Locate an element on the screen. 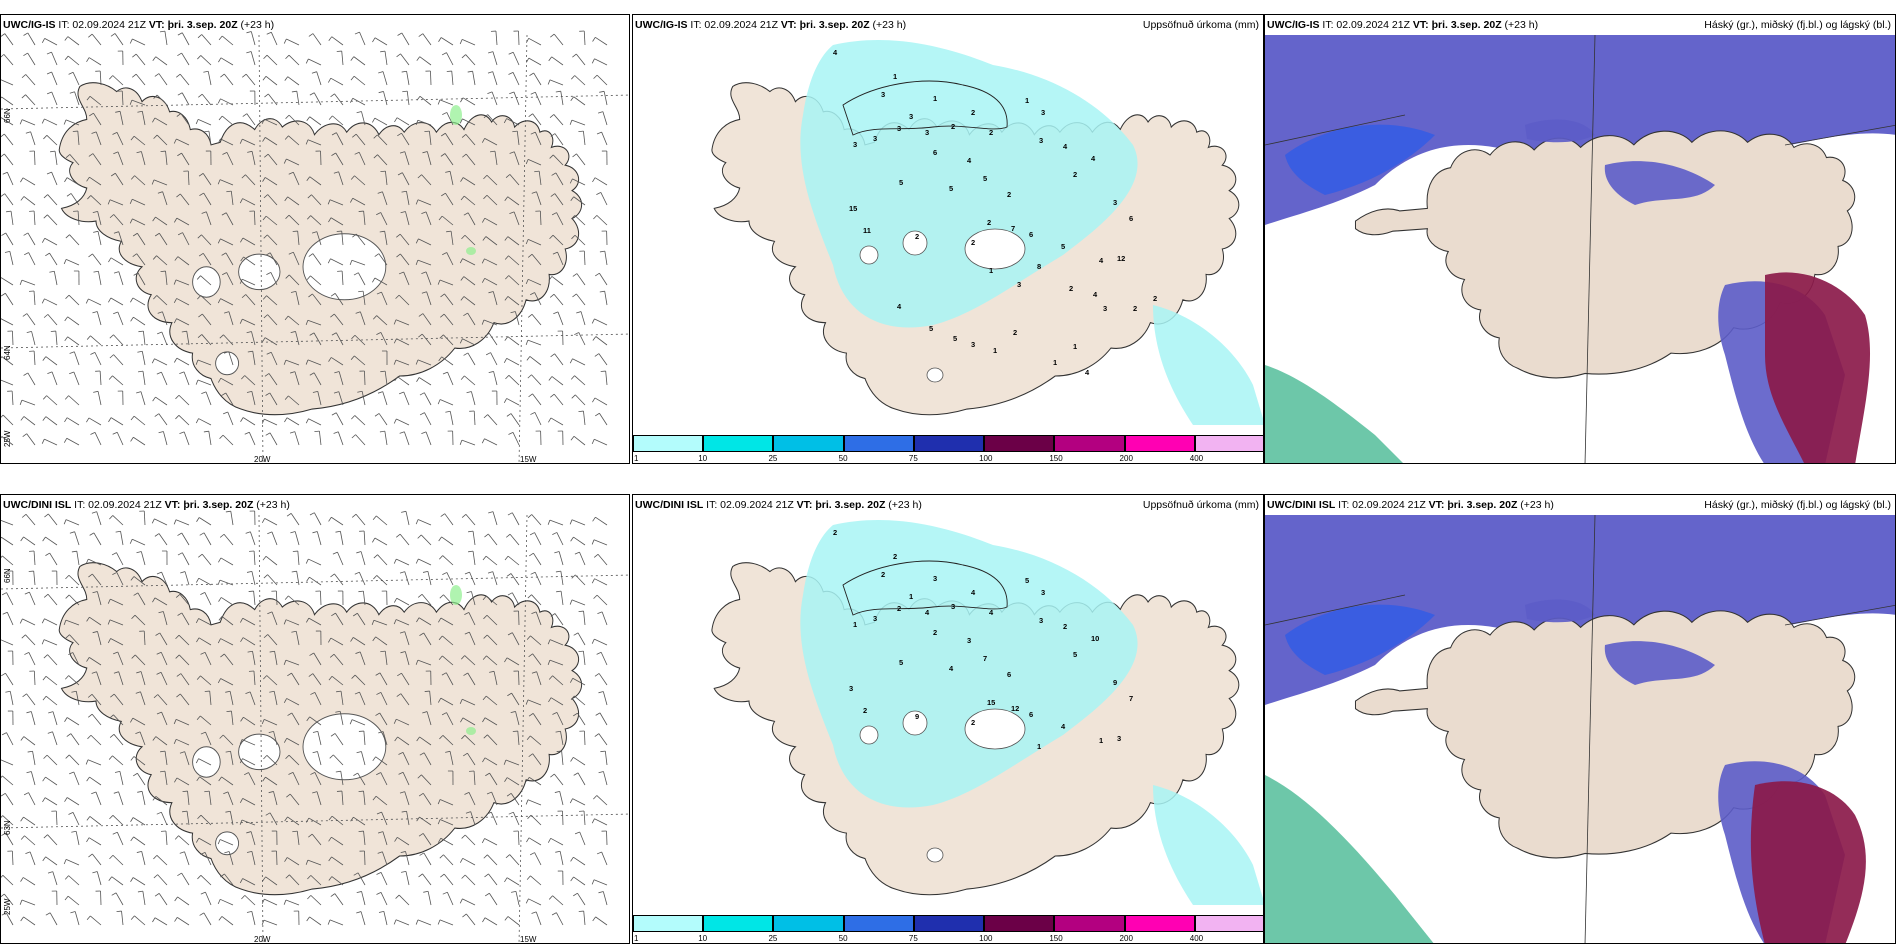 The height and width of the screenshot is (950, 1900). precip-value-label: 2 is located at coordinates (1071, 288).